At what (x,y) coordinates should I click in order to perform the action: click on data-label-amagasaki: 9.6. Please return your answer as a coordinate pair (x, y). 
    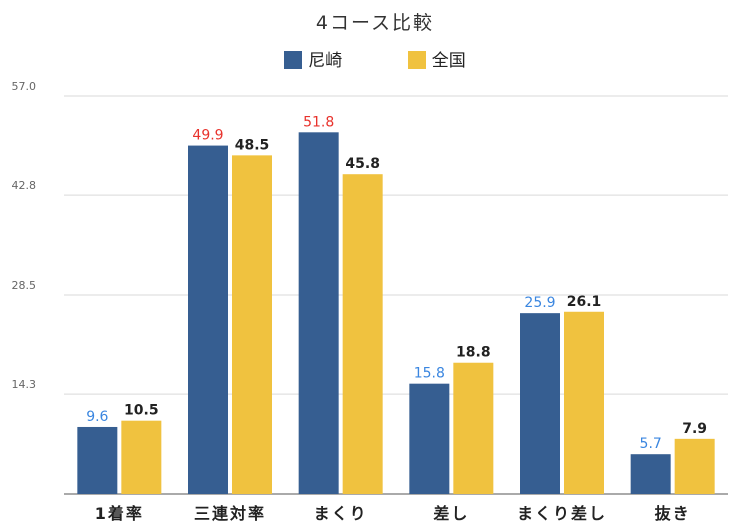
    Looking at the image, I should click on (97, 417).